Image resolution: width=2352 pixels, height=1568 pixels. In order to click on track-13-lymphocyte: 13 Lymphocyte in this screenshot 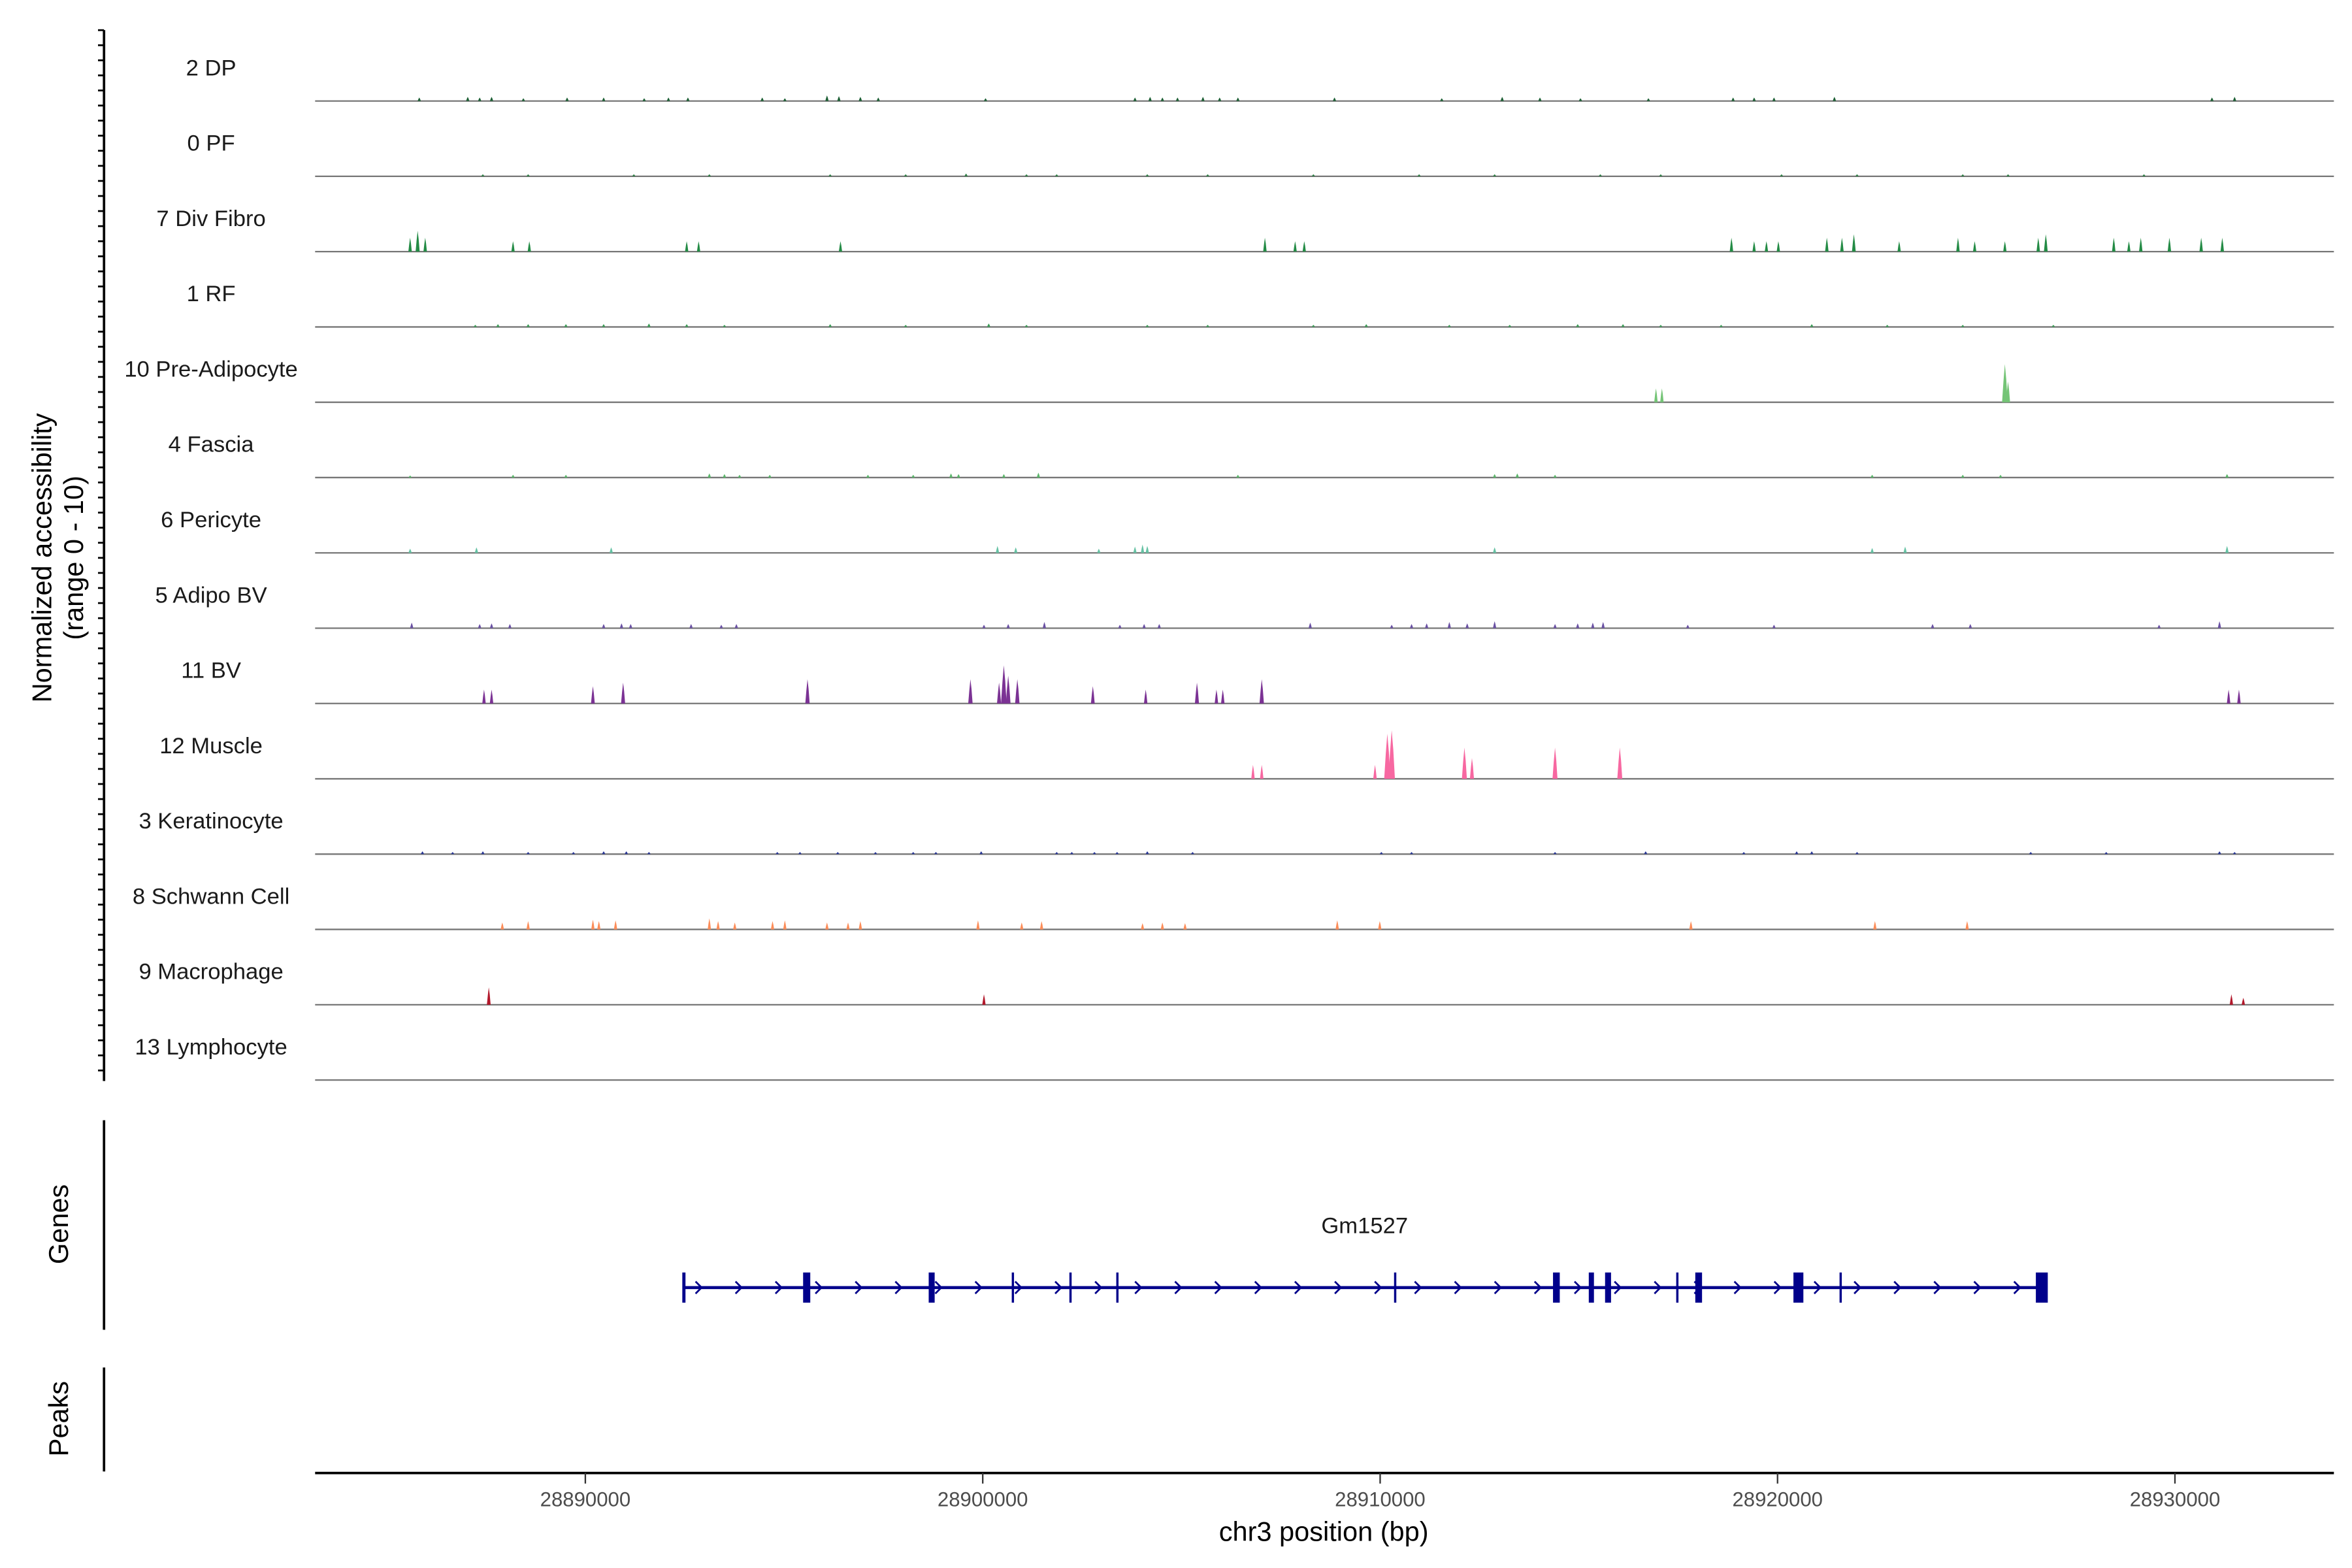, I will do `click(1234, 1058)`.